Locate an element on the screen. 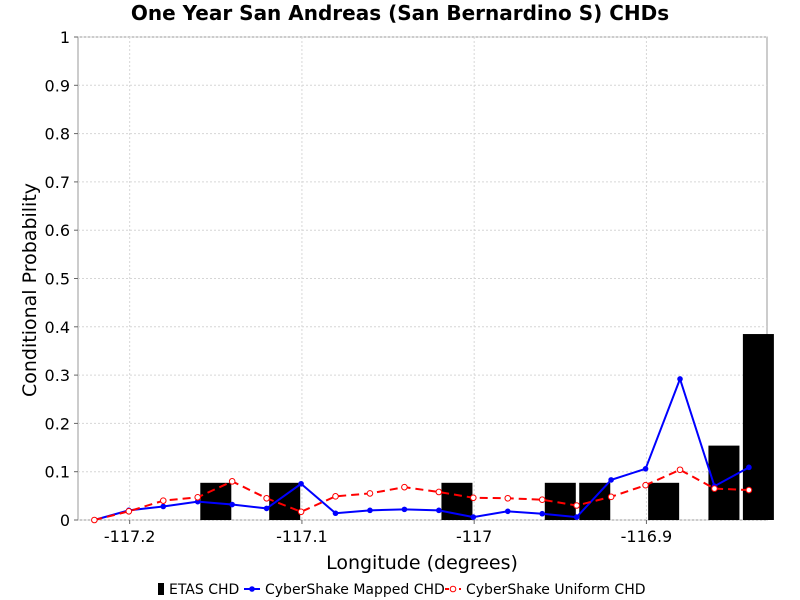 This screenshot has height=600, width=800. y-tick-label: 1 is located at coordinates (65, 37).